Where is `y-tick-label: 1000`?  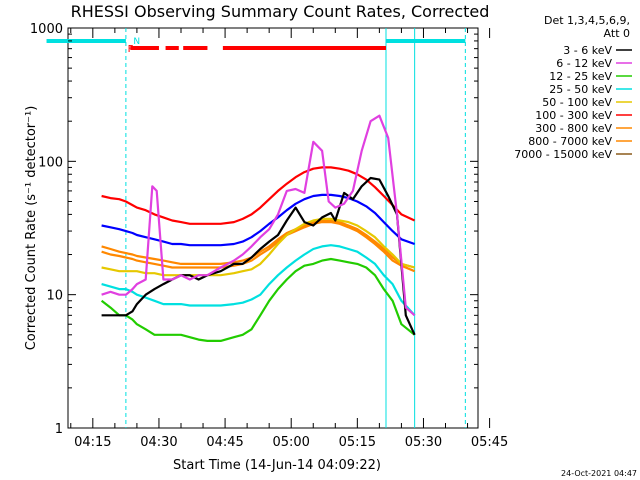 y-tick-label: 1000 is located at coordinates (46, 29).